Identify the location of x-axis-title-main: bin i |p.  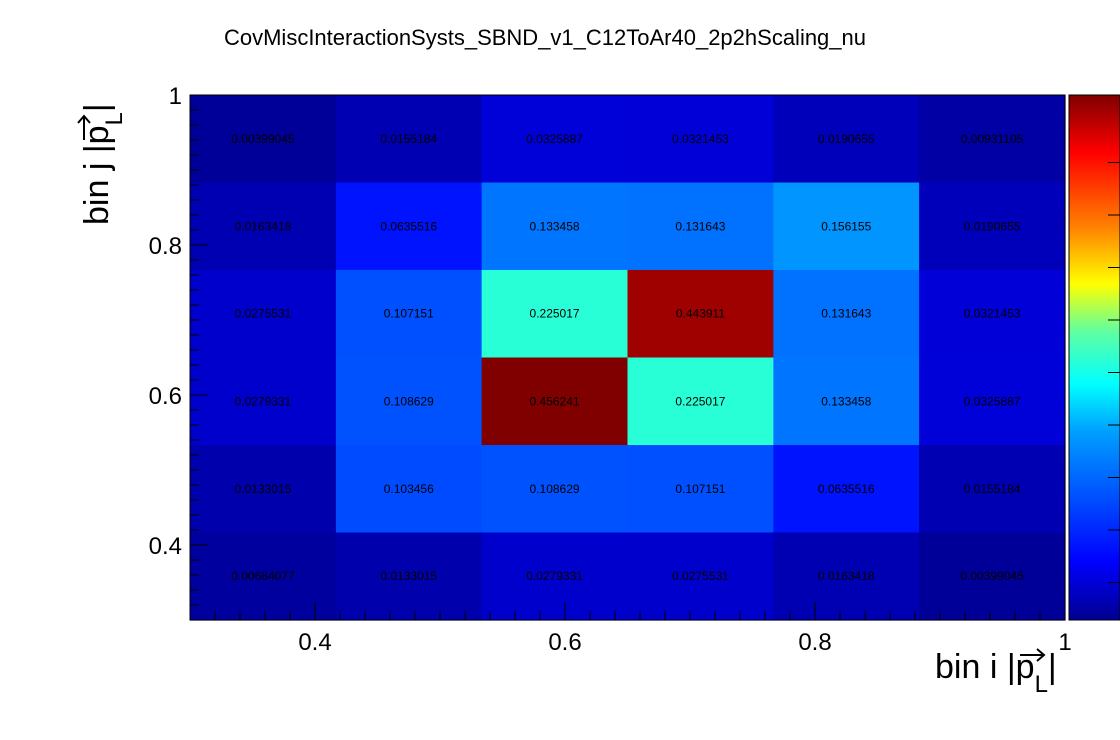
(985, 667).